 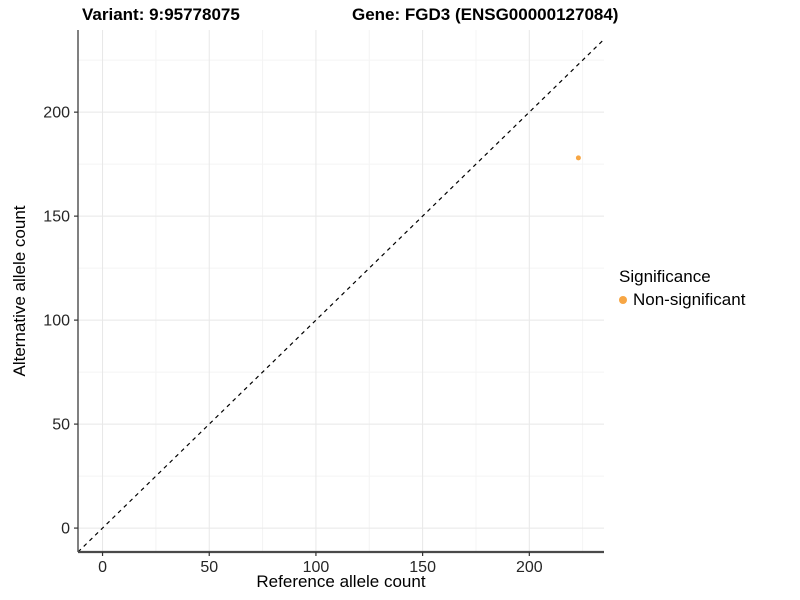 I want to click on gene-title: Gene: FGD3 (ENSG00000127084), so click(x=485, y=14).